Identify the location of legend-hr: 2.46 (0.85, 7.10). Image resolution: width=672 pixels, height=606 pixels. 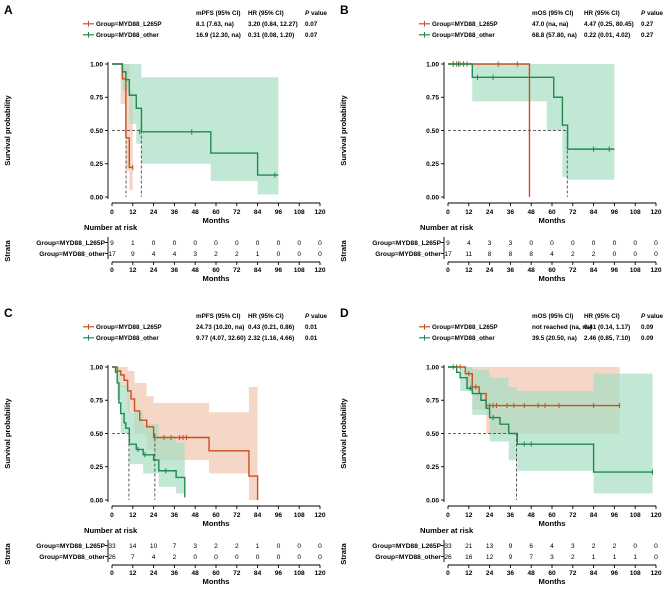
(607, 338).